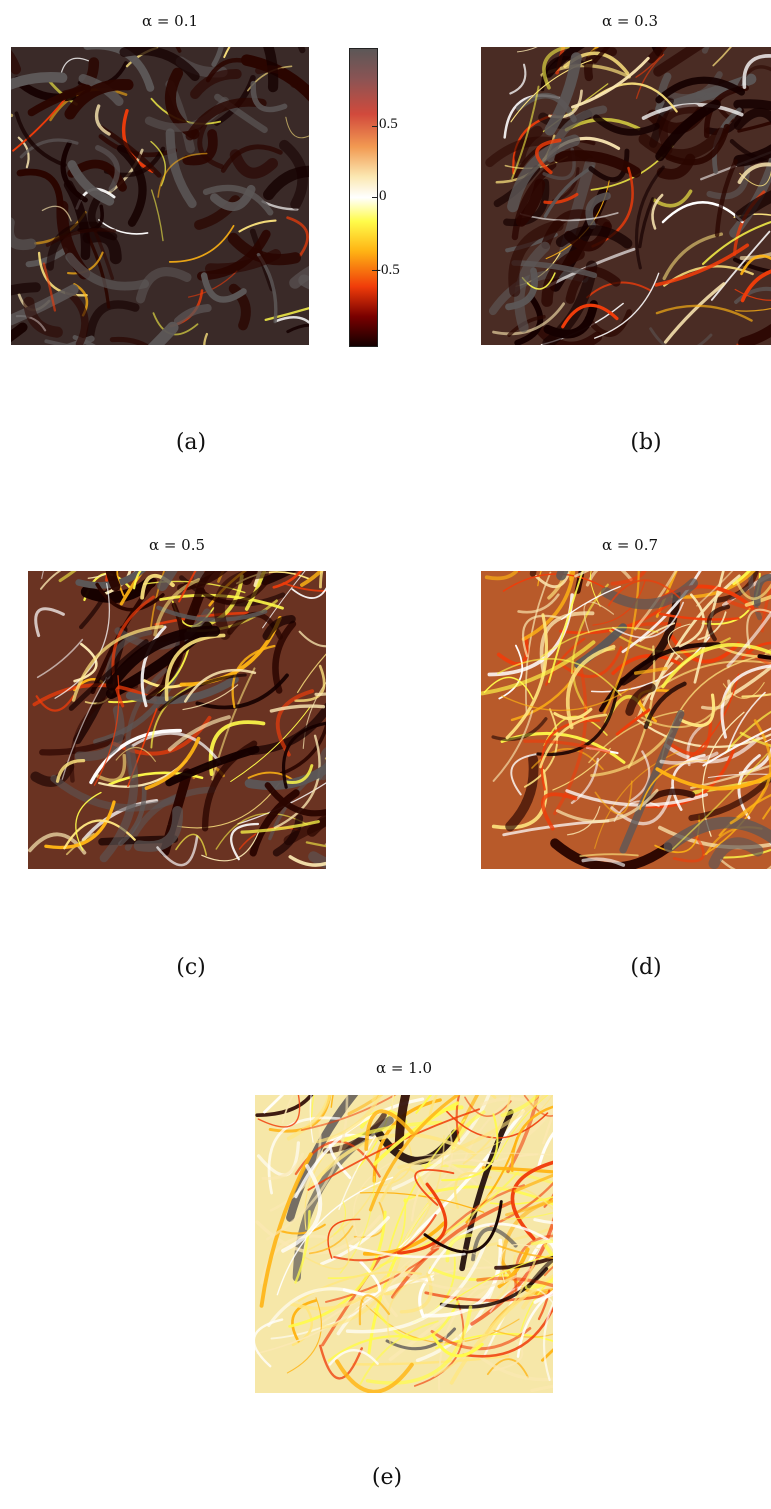 The width and height of the screenshot is (771, 1509). Describe the element at coordinates (630, 545) in the screenshot. I see `panel-d-title: α = 0.7` at that location.